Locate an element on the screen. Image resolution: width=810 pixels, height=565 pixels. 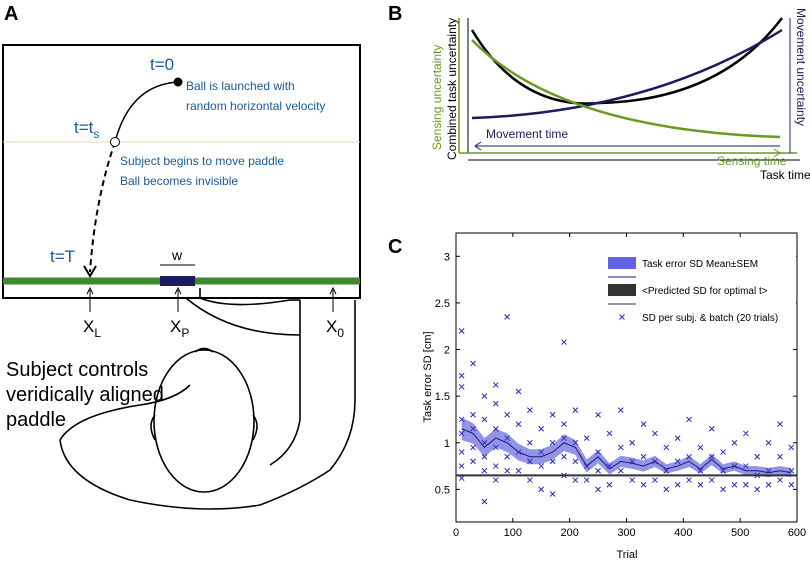
annotation: Subject begins to move paddle is located at coordinates (202, 161).